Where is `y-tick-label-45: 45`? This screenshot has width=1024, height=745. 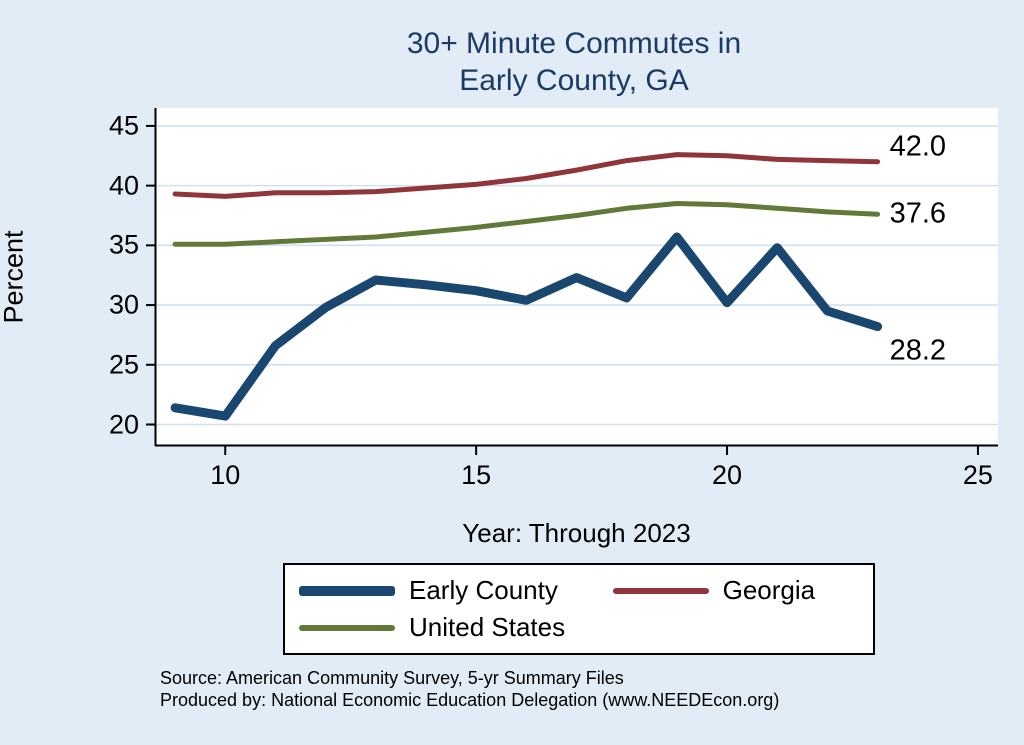 y-tick-label-45: 45 is located at coordinates (123, 125).